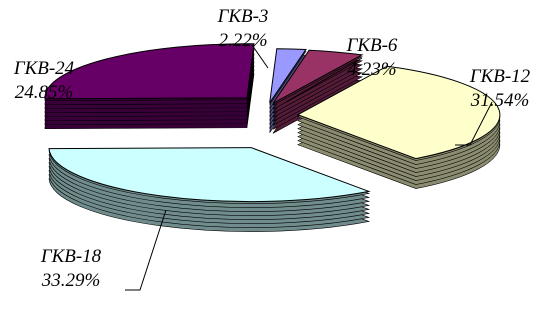 Image resolution: width=551 pixels, height=323 pixels. What do you see at coordinates (500, 100) in the screenshot?
I see `slice-percent-3: 31.54%` at bounding box center [500, 100].